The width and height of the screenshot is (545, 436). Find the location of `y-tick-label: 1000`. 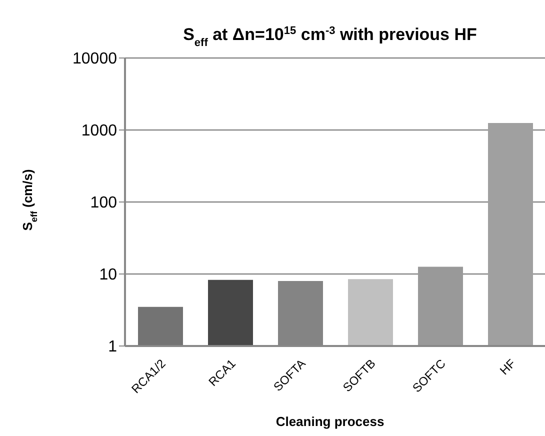

y-tick-label: 1000 is located at coordinates (99, 131).